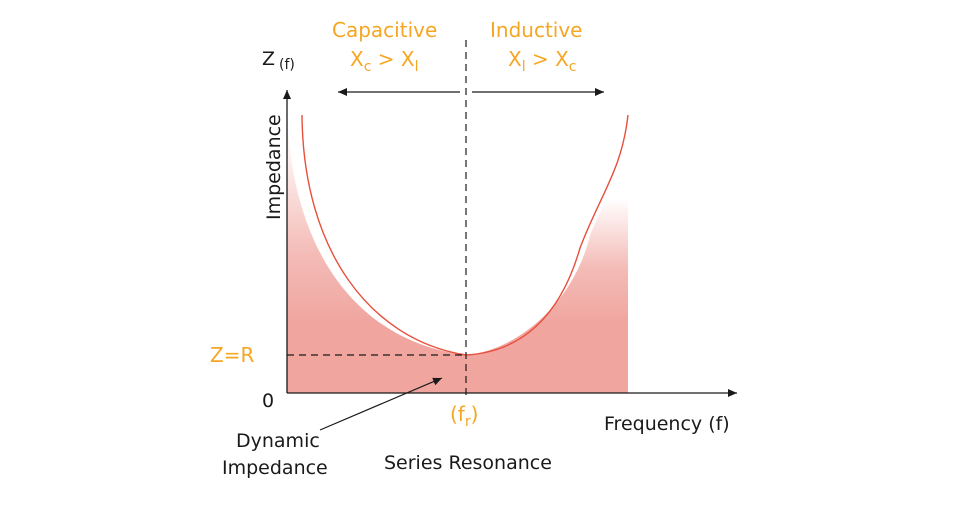 The image size is (960, 505). Describe the element at coordinates (268, 401) in the screenshot. I see `origin-label: 0` at that location.